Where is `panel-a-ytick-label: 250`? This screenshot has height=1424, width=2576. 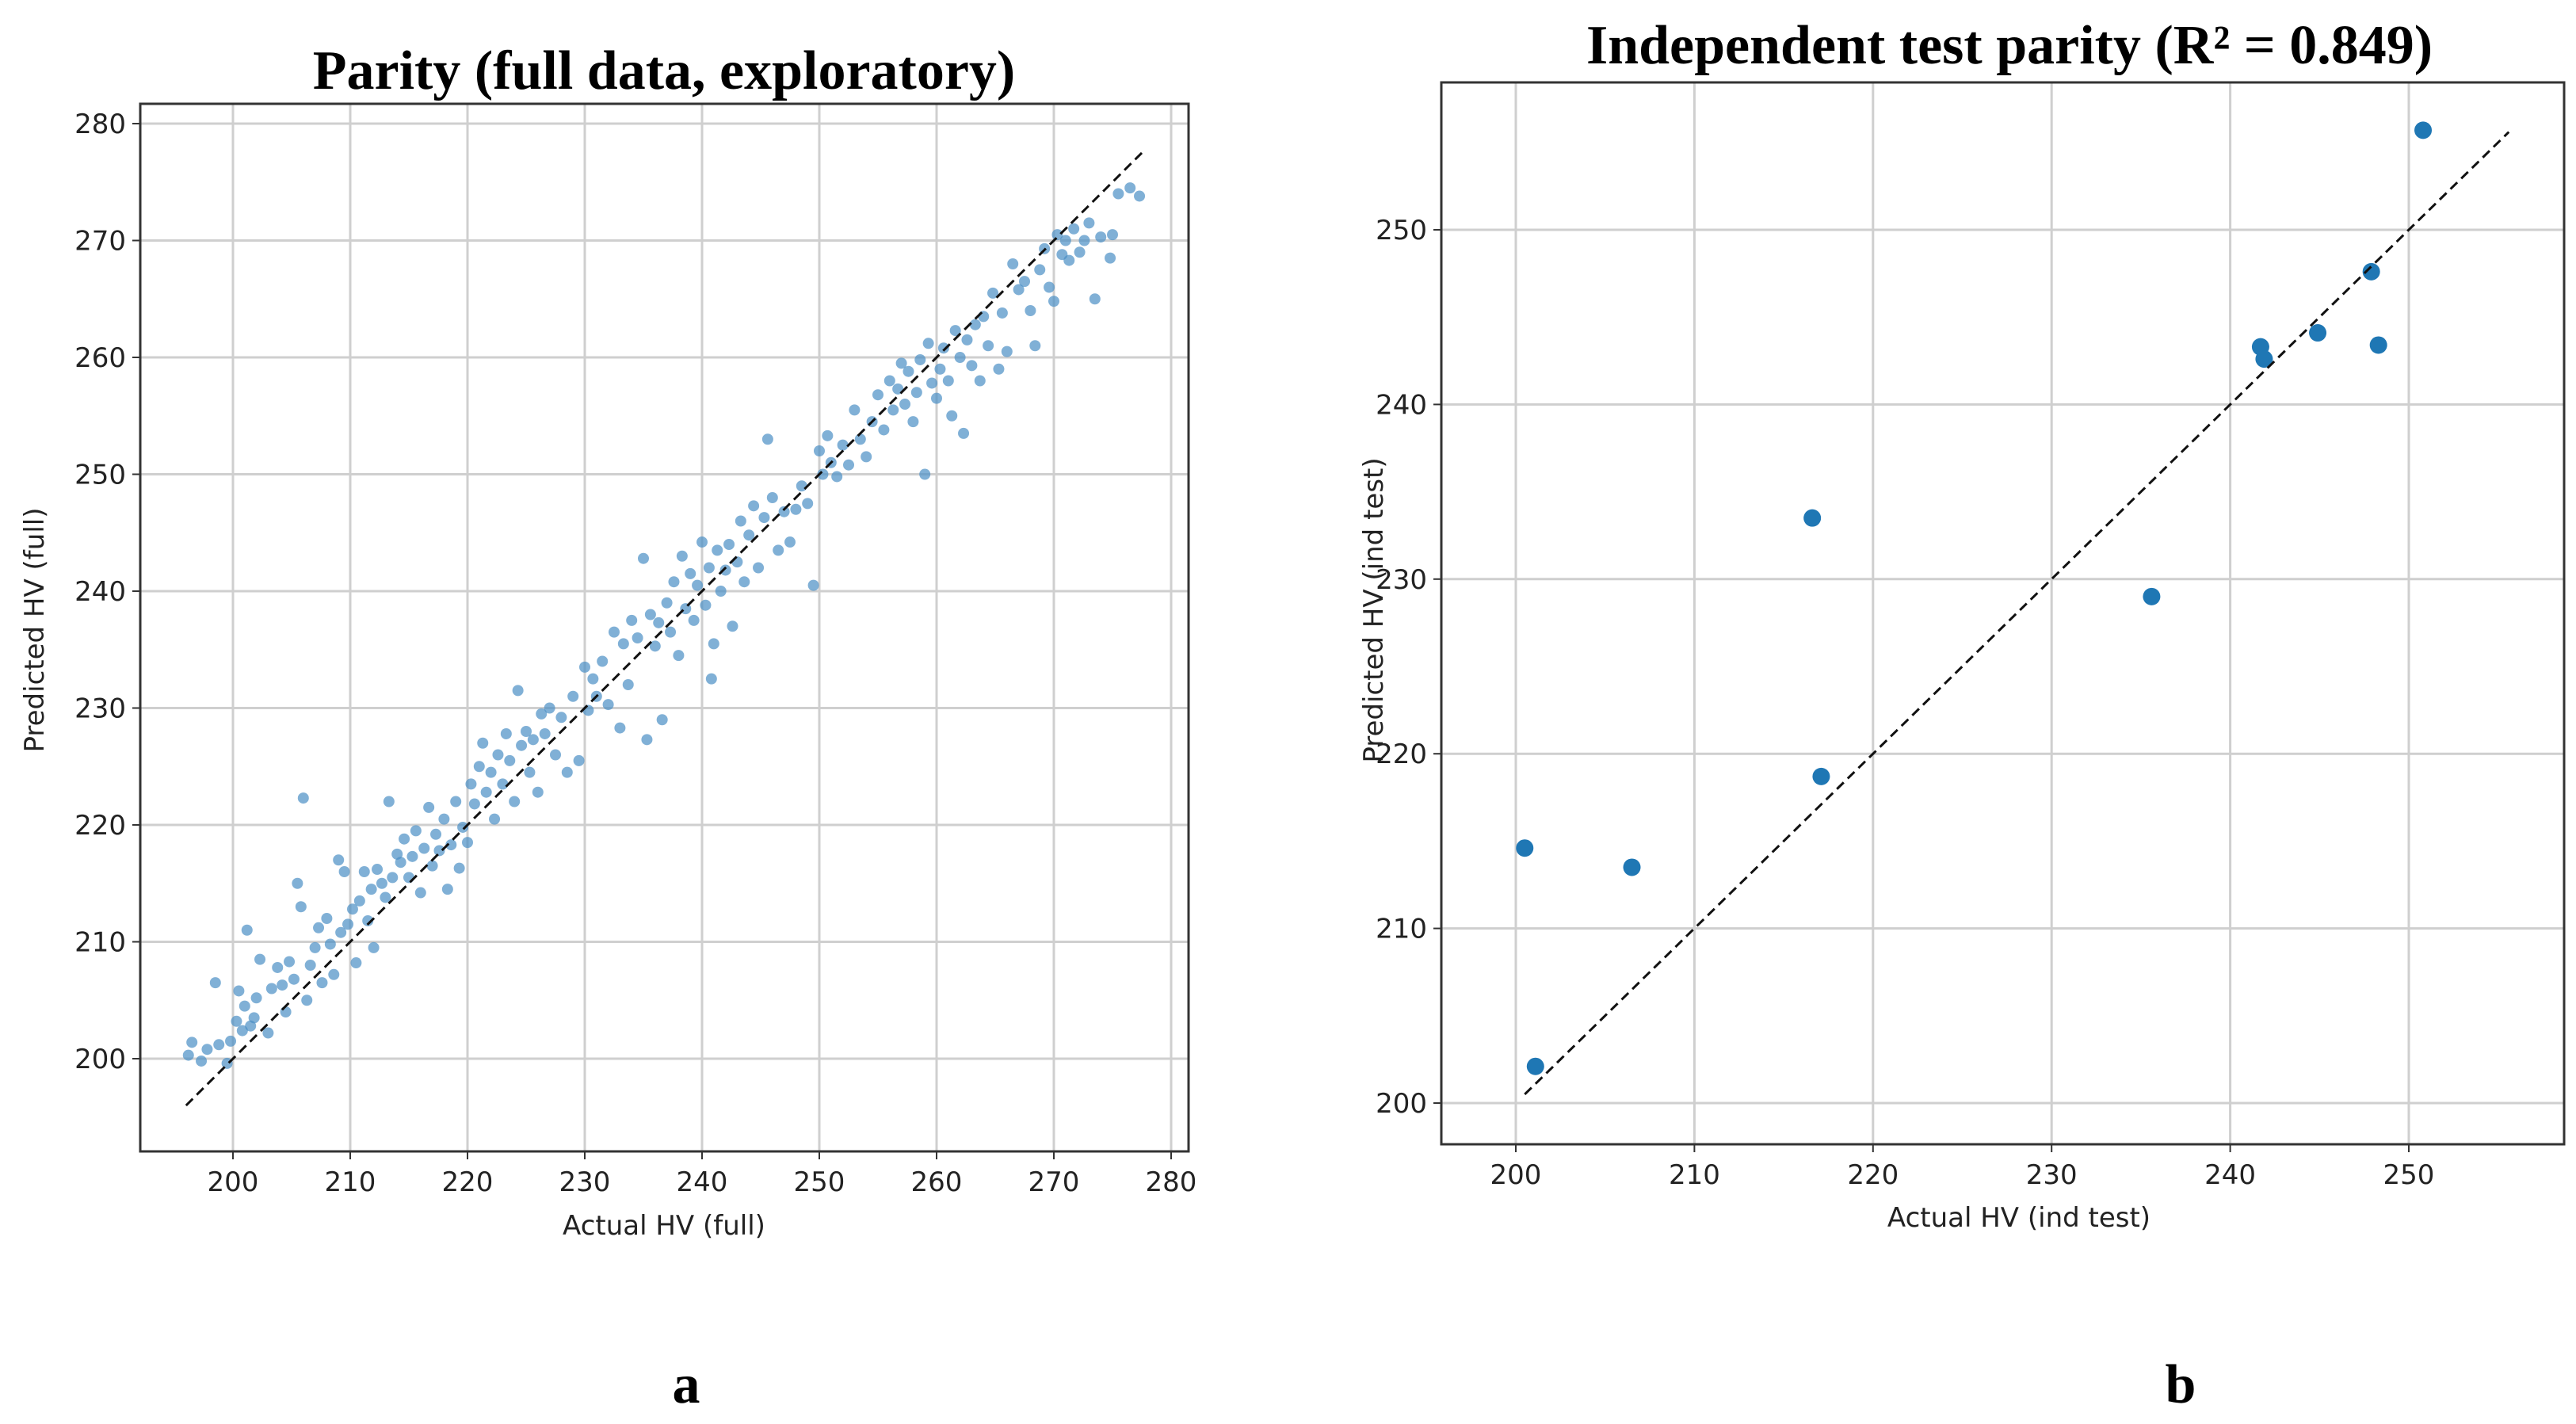
panel-a-ytick-label: 250 is located at coordinates (100, 475).